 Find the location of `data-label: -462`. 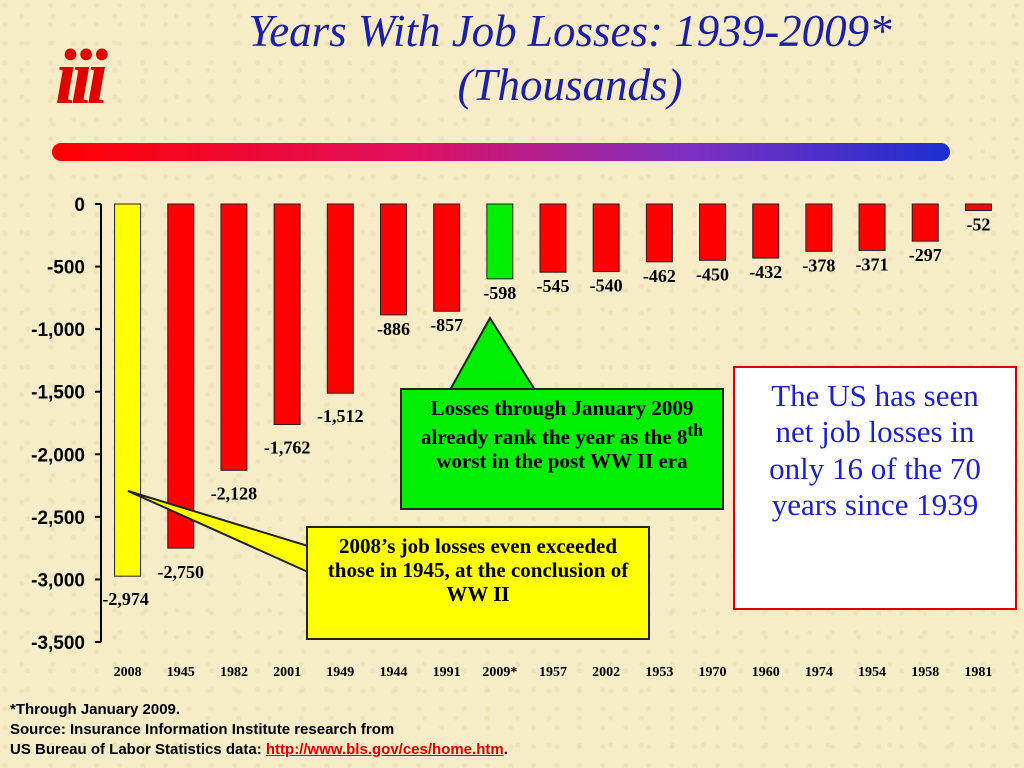

data-label: -462 is located at coordinates (659, 276).